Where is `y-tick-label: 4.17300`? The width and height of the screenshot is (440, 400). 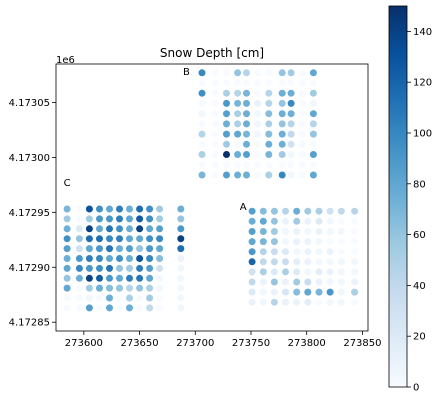
y-tick-label: 4.17300 is located at coordinates (29, 158).